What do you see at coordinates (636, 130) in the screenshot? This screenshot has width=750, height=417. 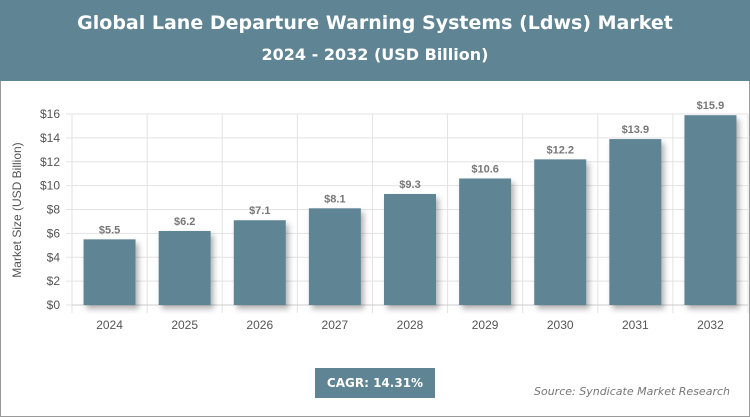 I see `data-label: $13.9` at bounding box center [636, 130].